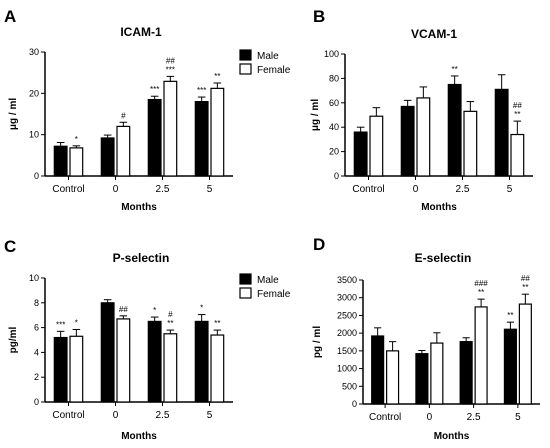  What do you see at coordinates (36, 377) in the screenshot?
I see `y-tick-label: 2` at bounding box center [36, 377].